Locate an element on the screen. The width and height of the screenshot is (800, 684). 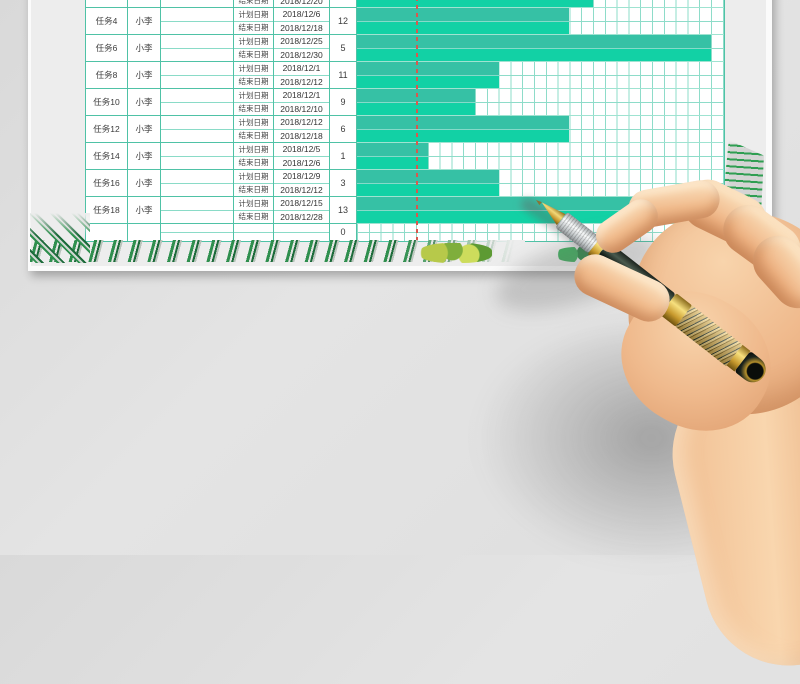
date-value-cell: 2018/12/20 is located at coordinates (302, 4).